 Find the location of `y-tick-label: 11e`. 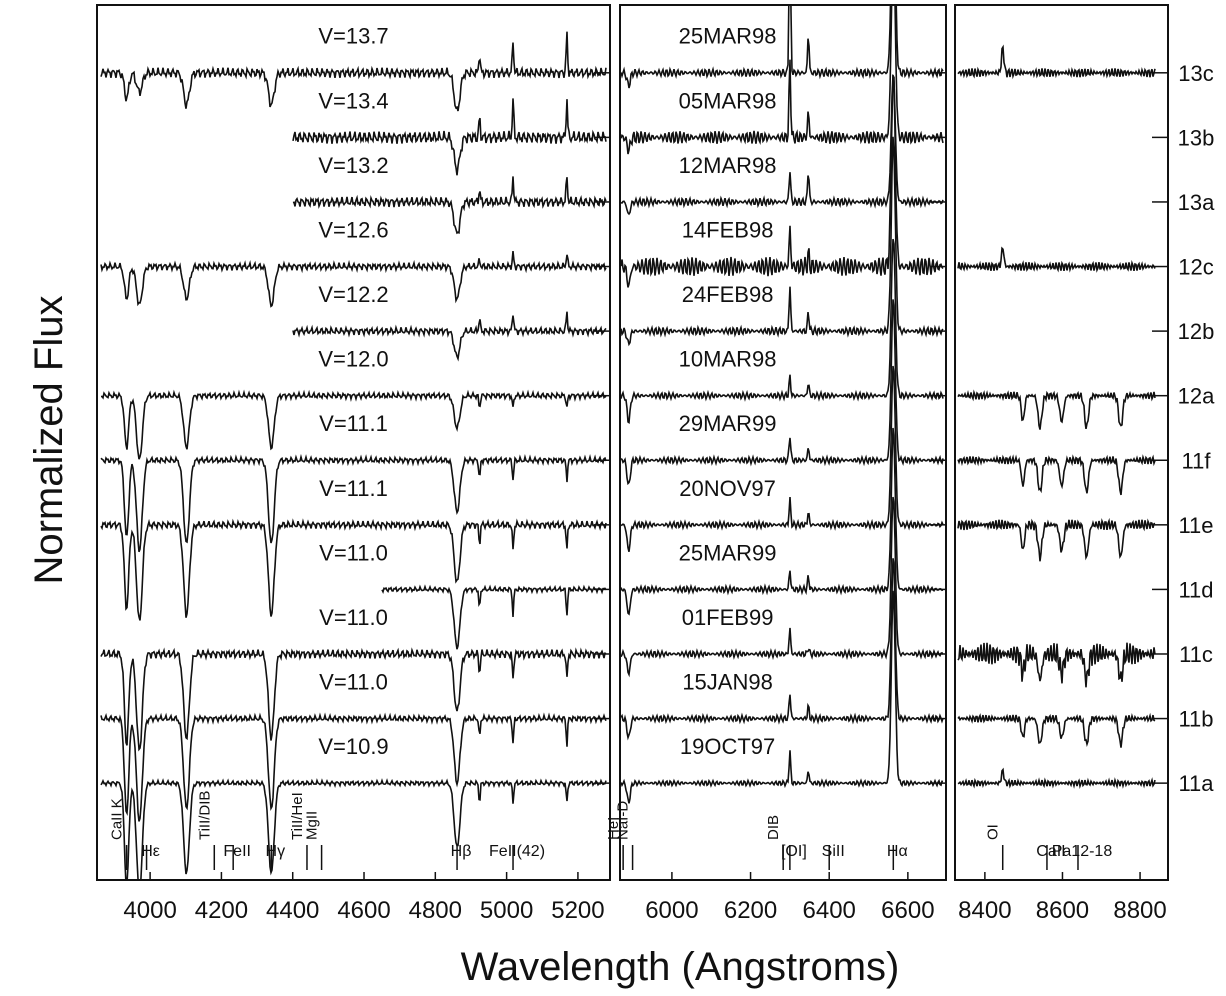

y-tick-label: 11e is located at coordinates (1195, 525).